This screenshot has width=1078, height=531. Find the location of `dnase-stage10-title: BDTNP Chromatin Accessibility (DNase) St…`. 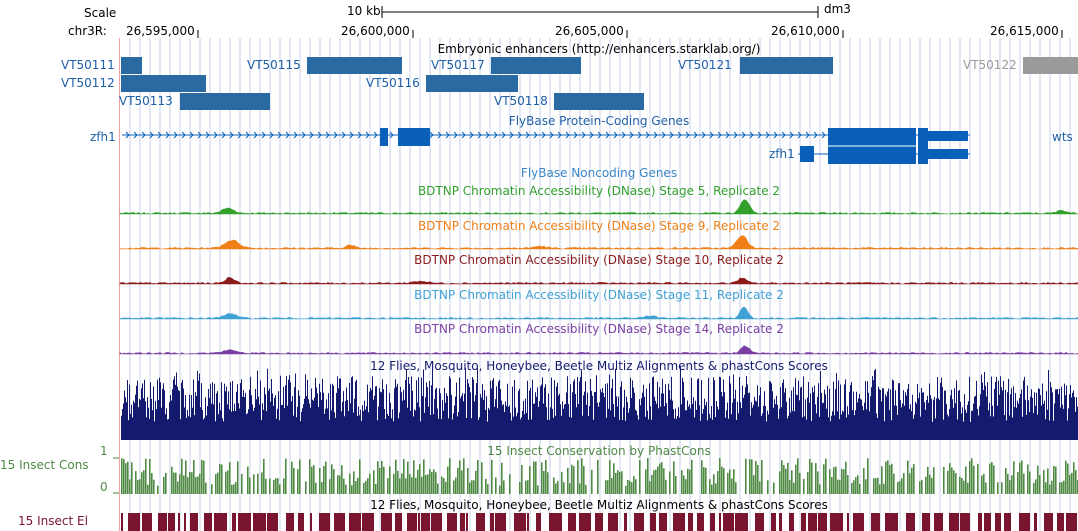

dnase-stage10-title: BDTNP Chromatin Accessibility (DNase) St… is located at coordinates (599, 260).